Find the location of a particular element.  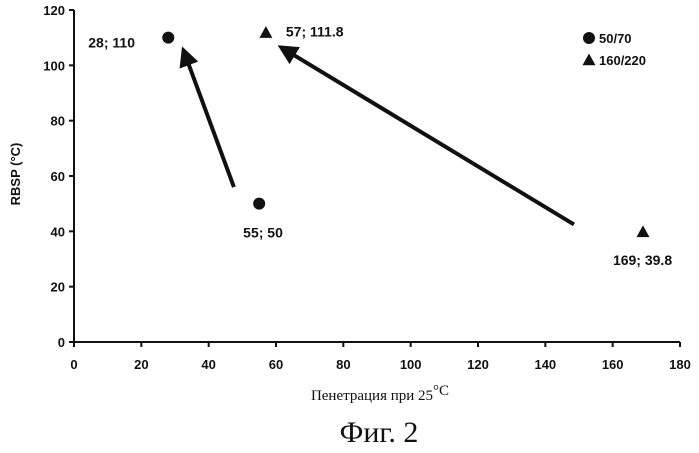

x-tick-label: 100 is located at coordinates (411, 364).